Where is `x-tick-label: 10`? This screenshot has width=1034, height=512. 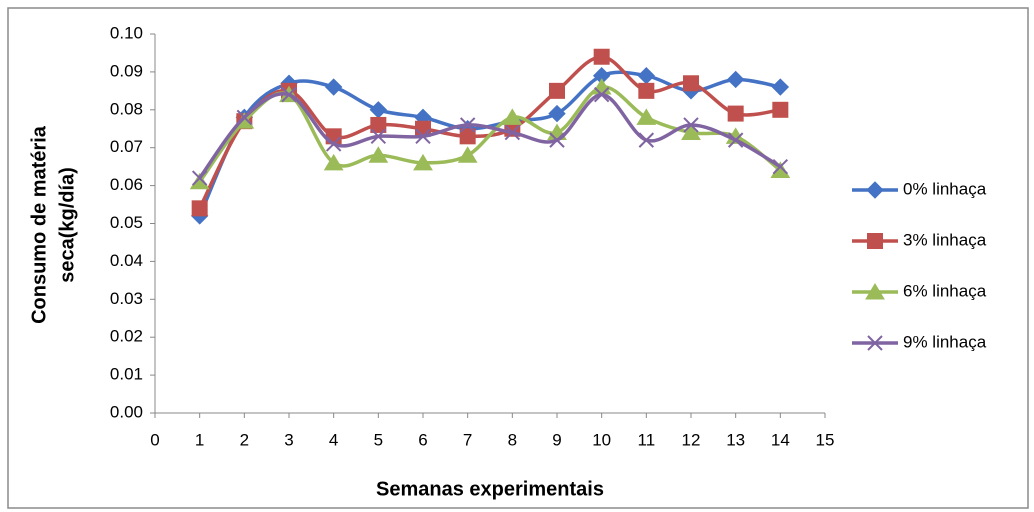
x-tick-label: 10 is located at coordinates (601, 439).